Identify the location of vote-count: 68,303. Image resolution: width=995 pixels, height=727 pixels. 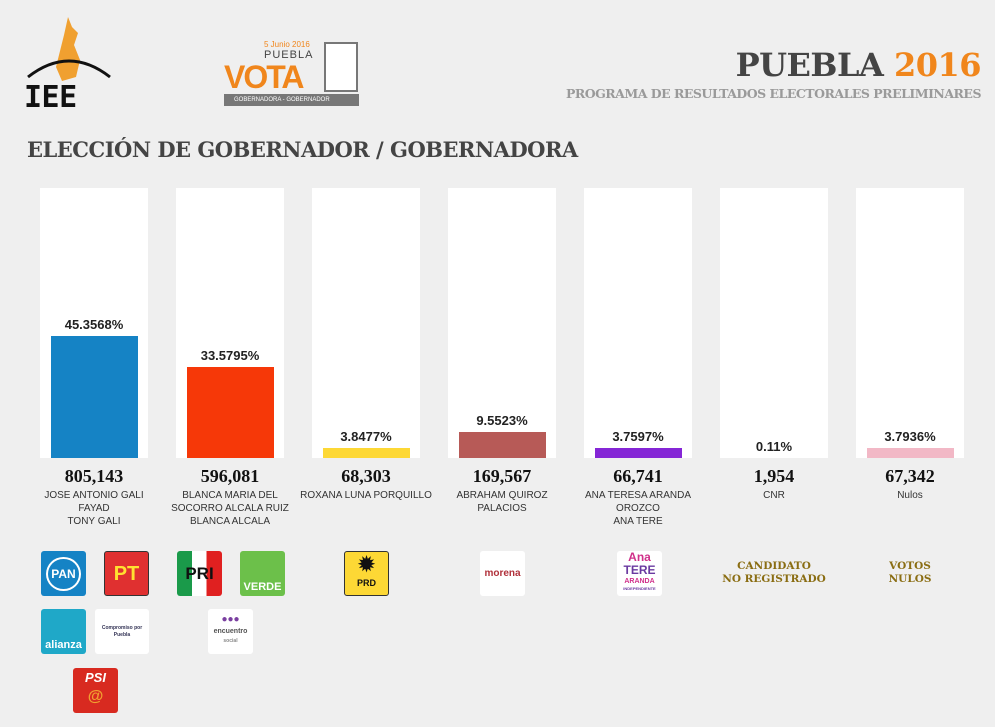
(366, 476).